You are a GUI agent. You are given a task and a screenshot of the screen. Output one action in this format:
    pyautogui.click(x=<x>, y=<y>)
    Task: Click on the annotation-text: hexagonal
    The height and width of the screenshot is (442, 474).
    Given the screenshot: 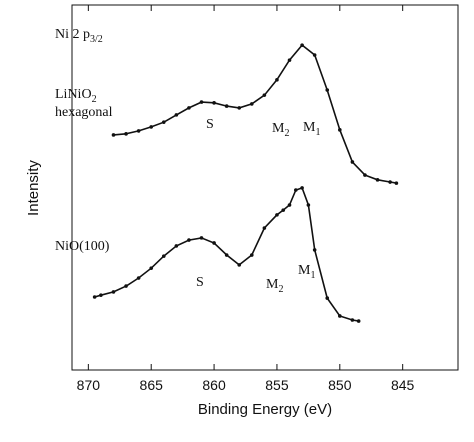 What is the action you would take?
    pyautogui.click(x=84, y=112)
    